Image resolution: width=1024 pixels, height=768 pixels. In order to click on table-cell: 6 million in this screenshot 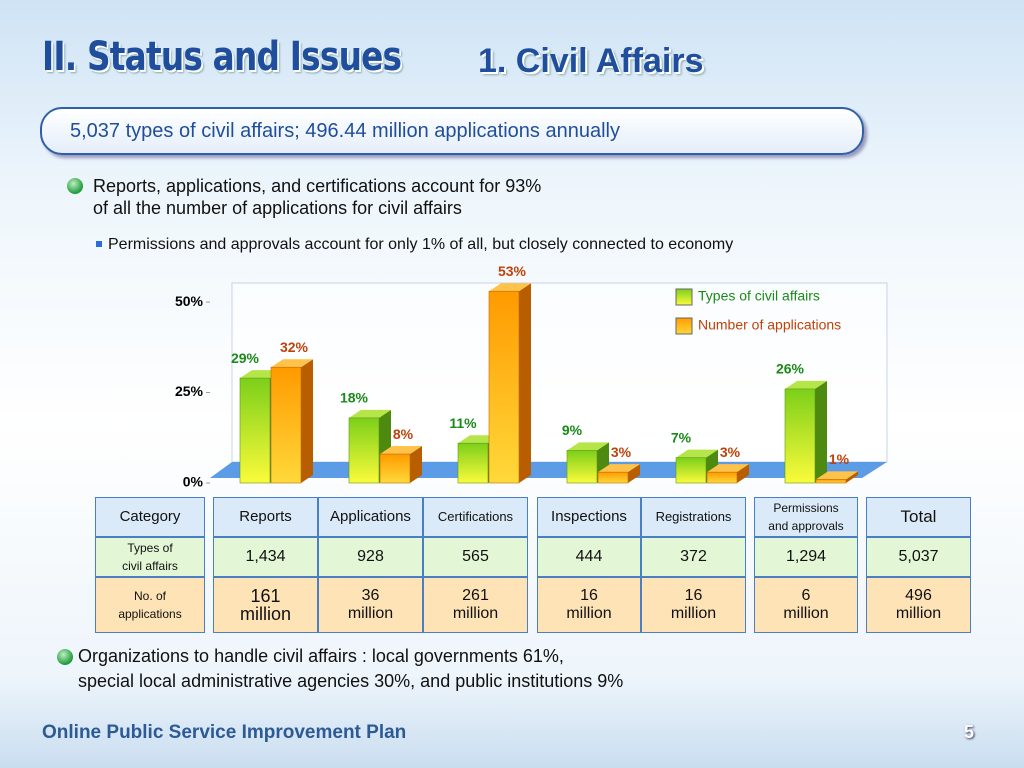, I will do `click(806, 605)`.